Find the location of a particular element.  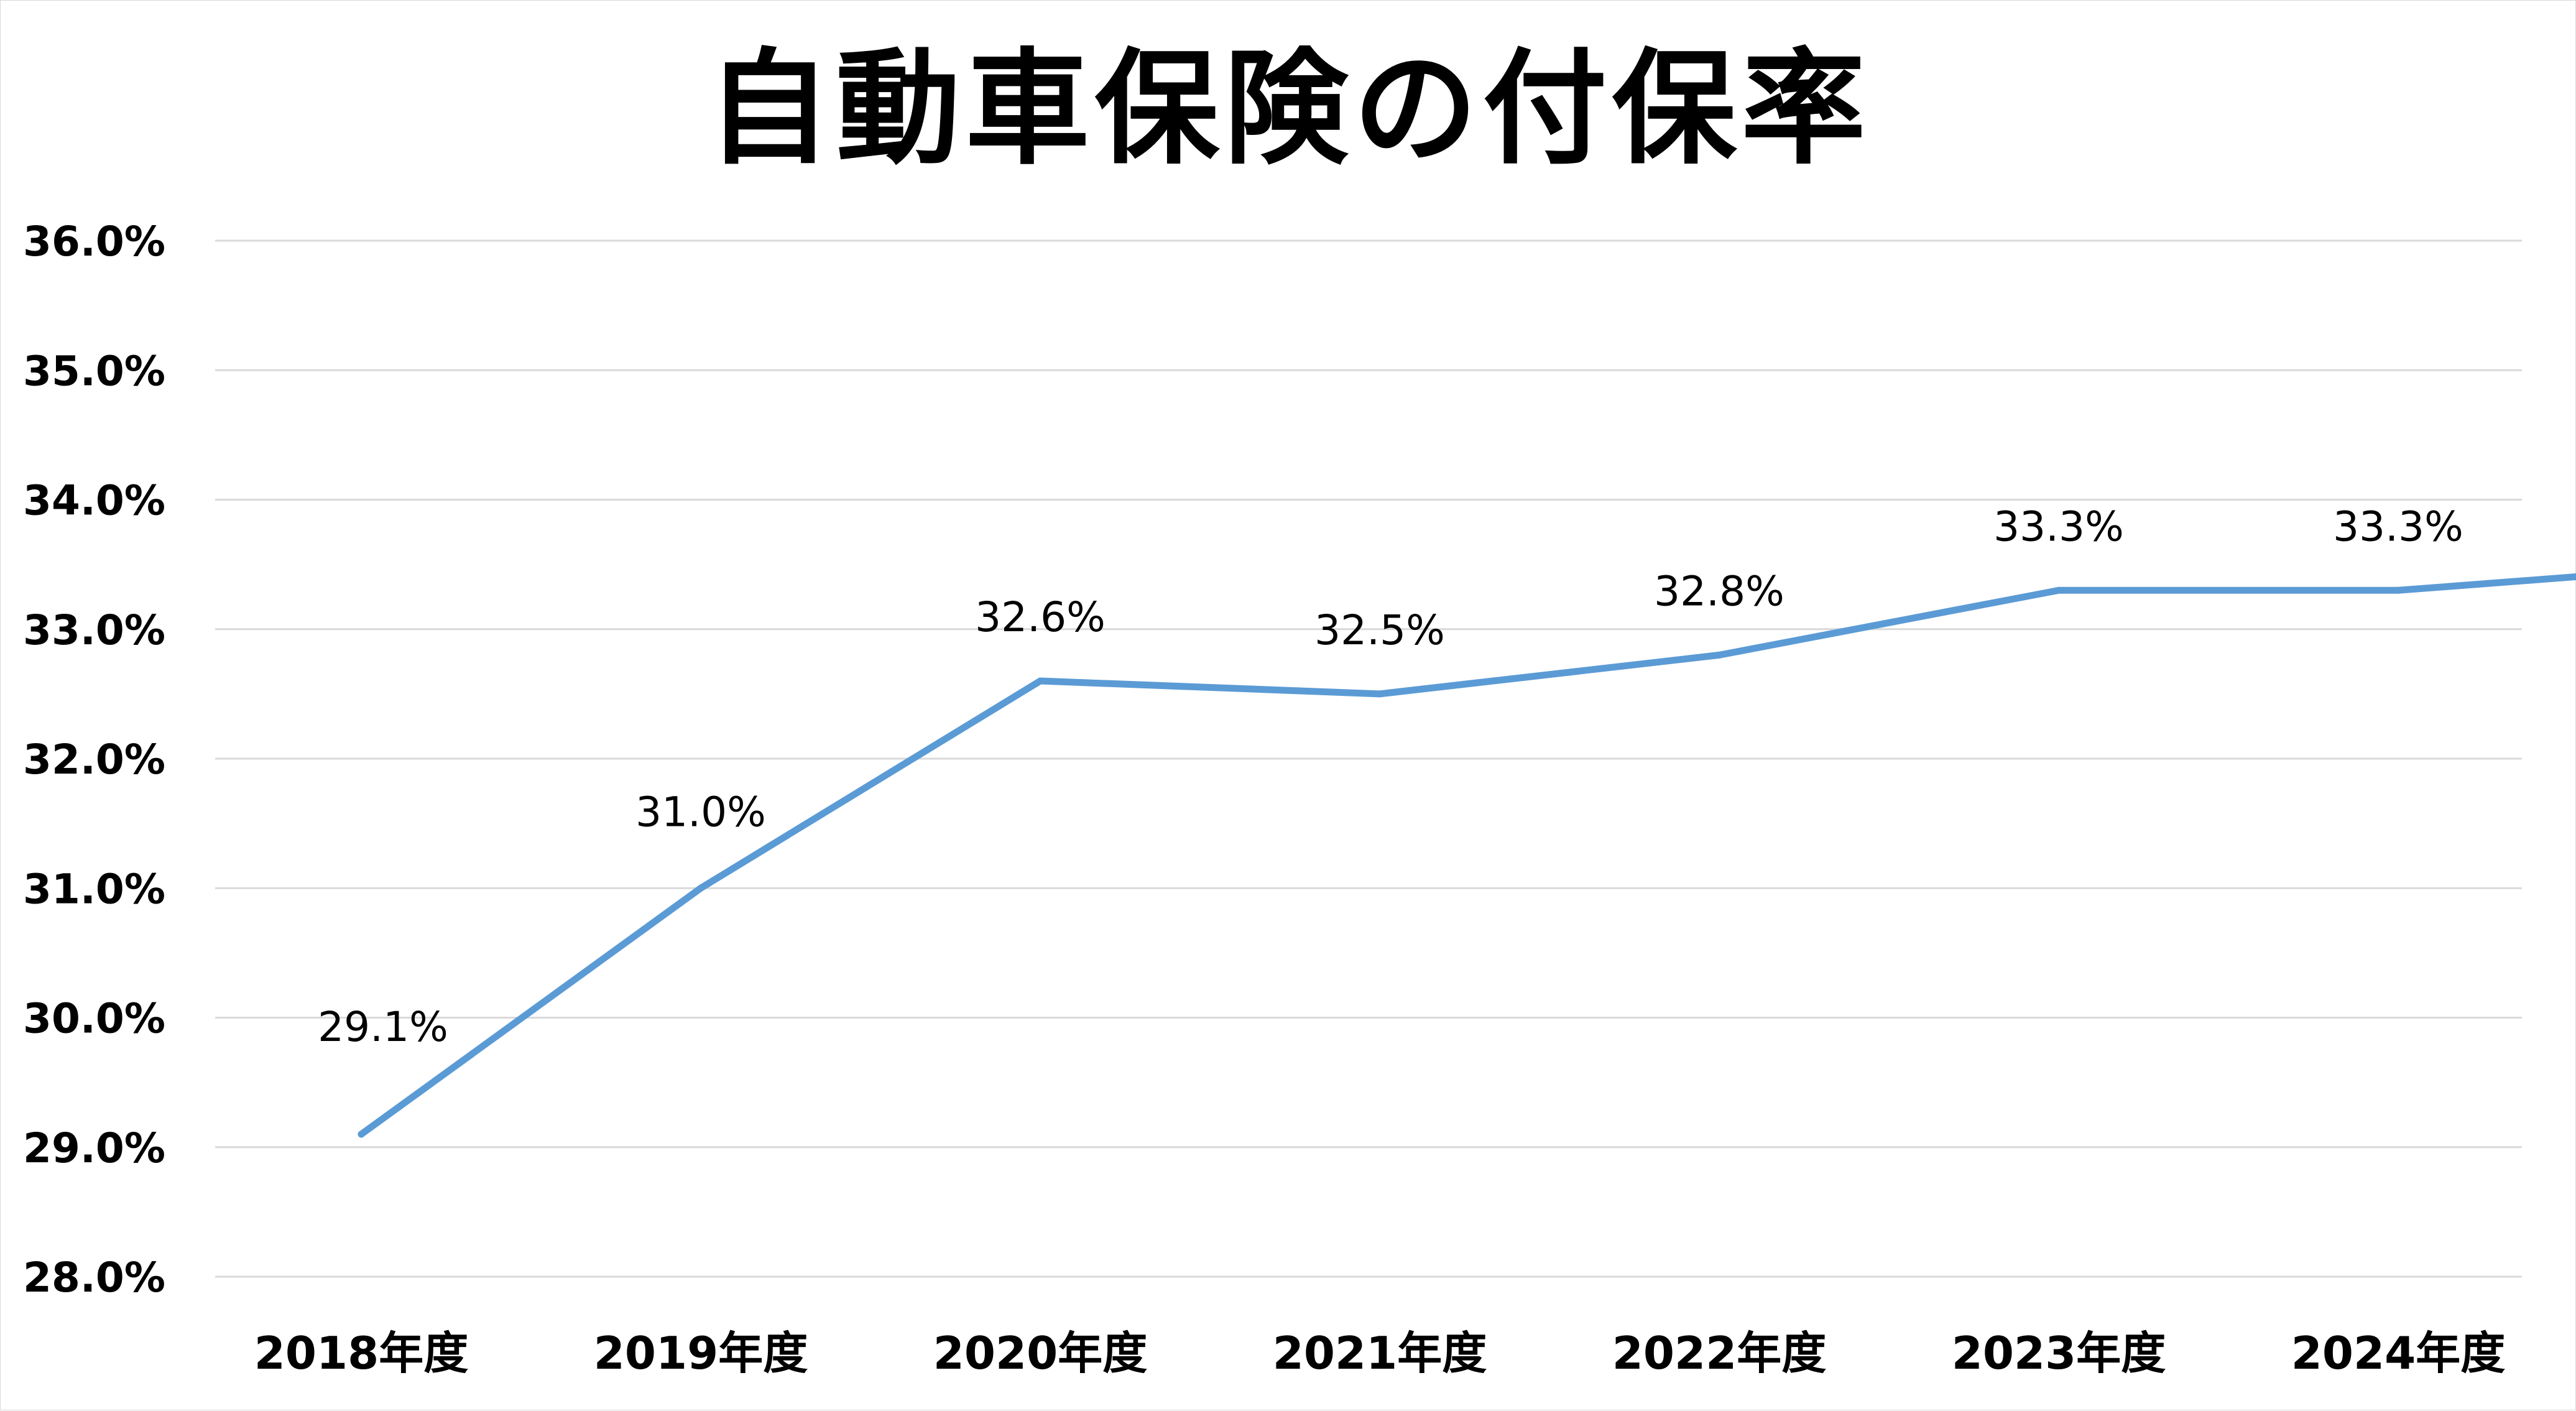

y-tick-label: 30.0% is located at coordinates (94, 1019).